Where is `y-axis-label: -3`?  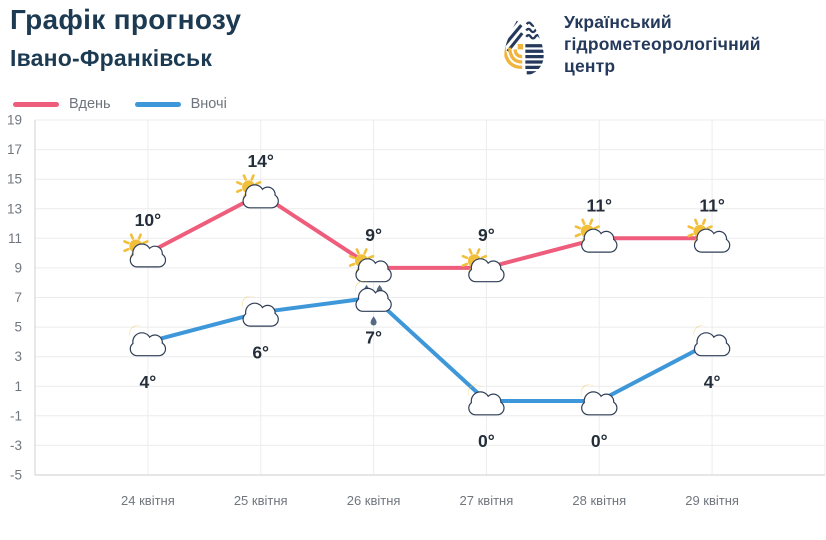
y-axis-label: -3 is located at coordinates (16, 445).